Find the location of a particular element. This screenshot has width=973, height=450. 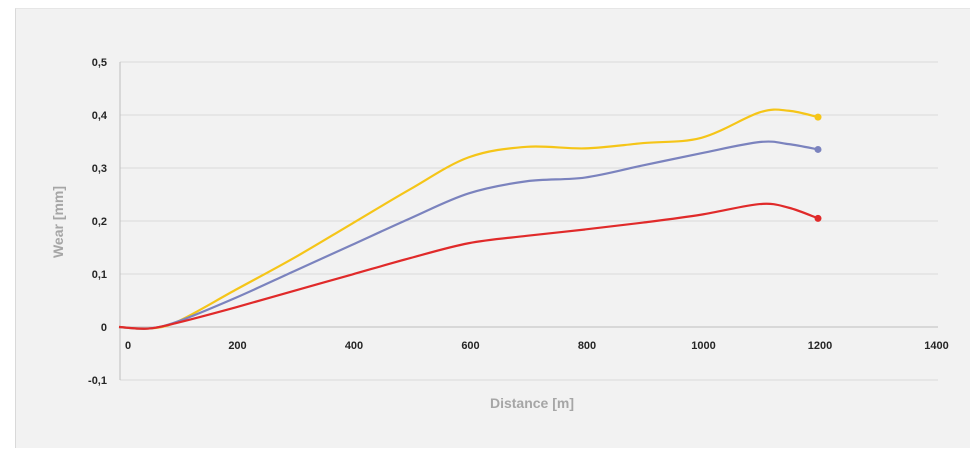

y-tick-label: 0,4 is located at coordinates (100, 116).